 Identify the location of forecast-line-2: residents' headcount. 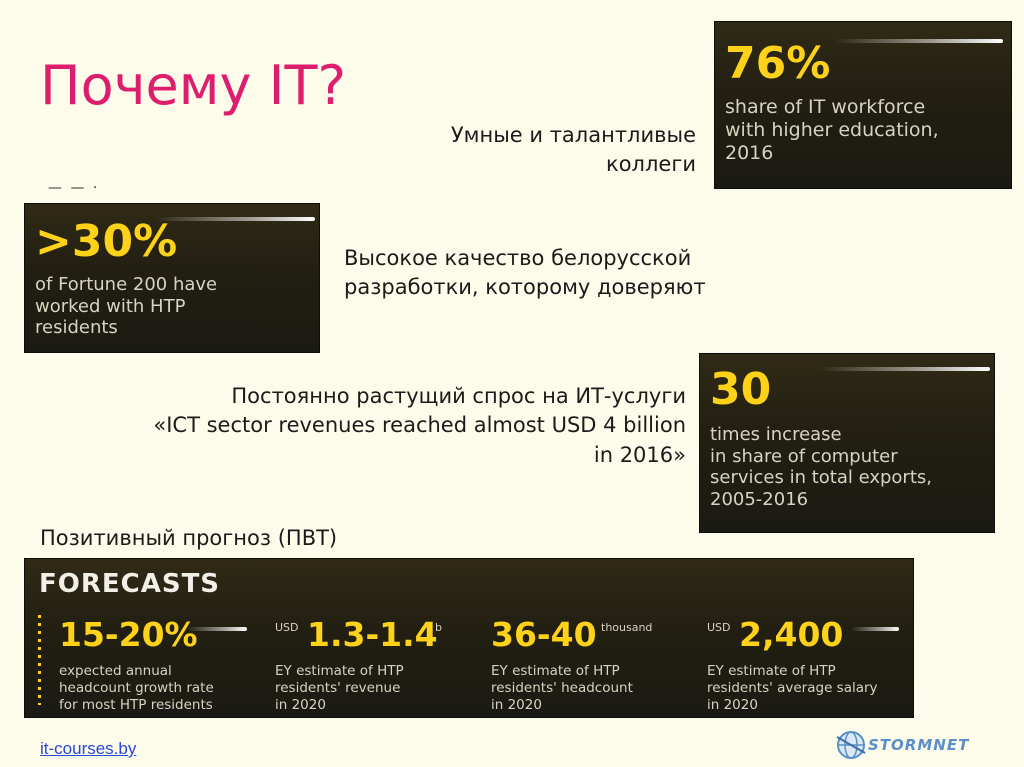
(562, 687).